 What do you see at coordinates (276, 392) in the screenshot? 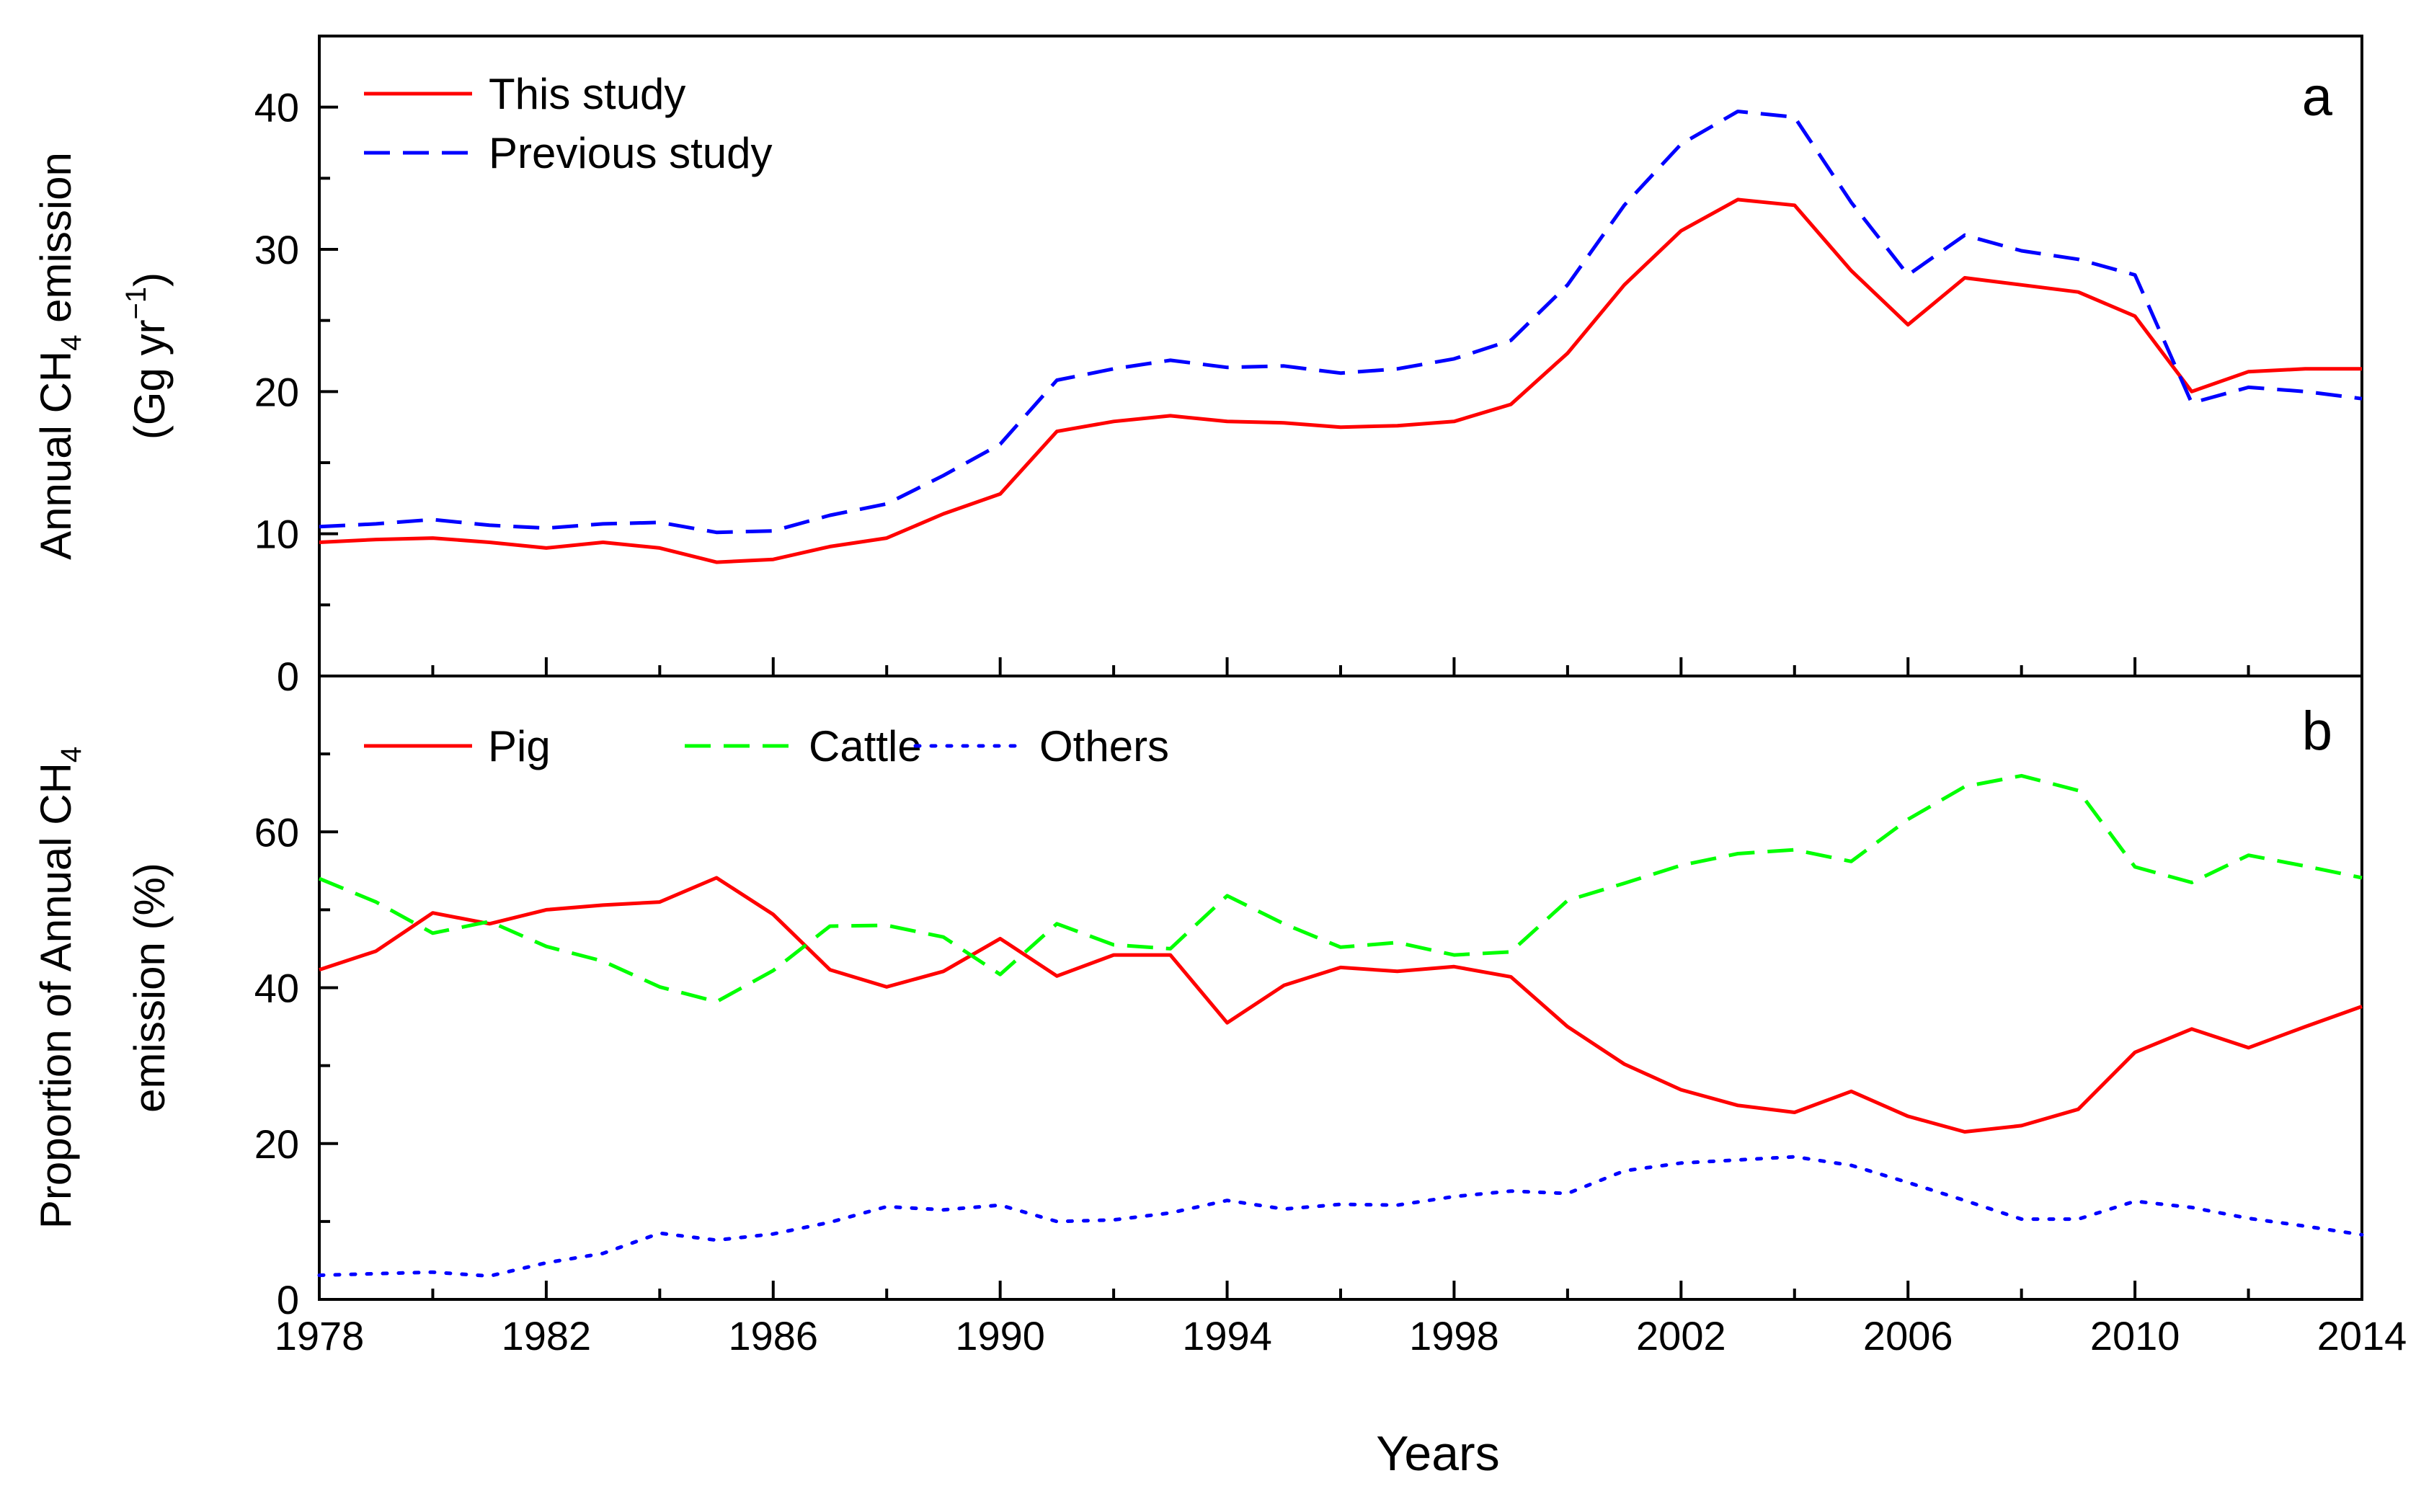
I see `y-tick-label-a: 20` at bounding box center [276, 392].